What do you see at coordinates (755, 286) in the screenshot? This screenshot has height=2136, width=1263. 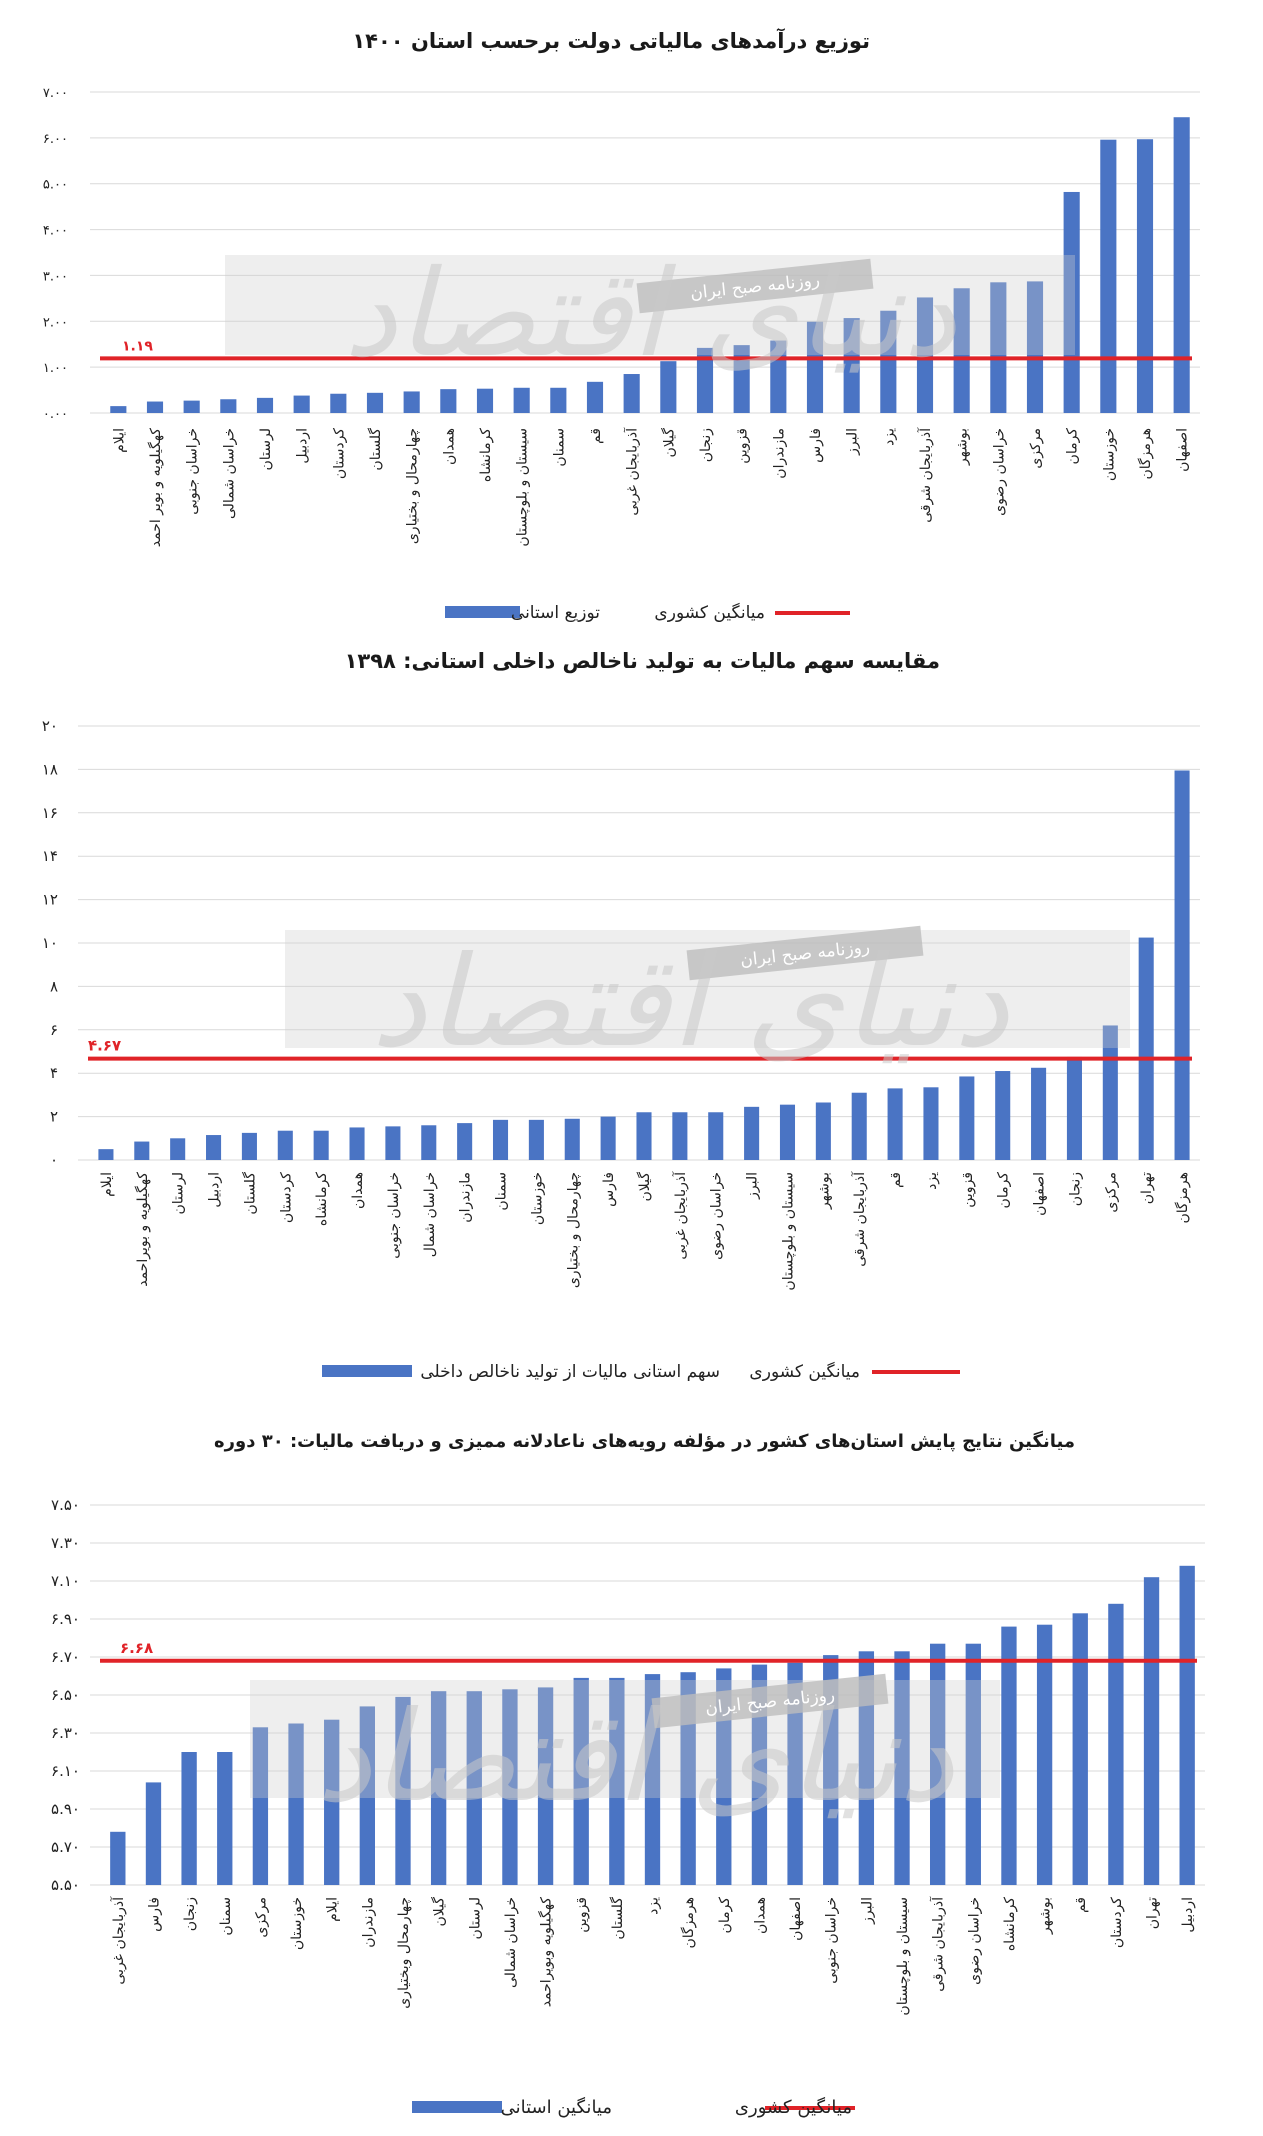 I see `watermark-badge` at bounding box center [755, 286].